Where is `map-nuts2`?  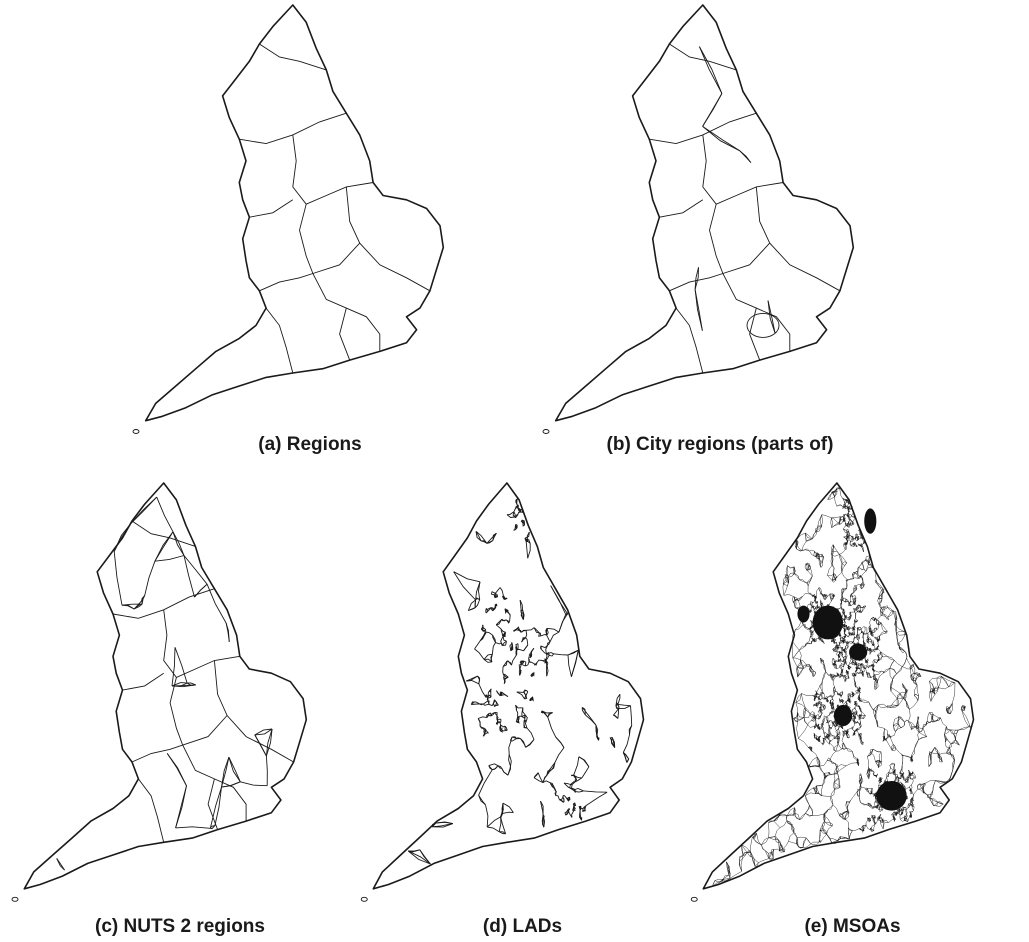 map-nuts2 is located at coordinates (159, 692).